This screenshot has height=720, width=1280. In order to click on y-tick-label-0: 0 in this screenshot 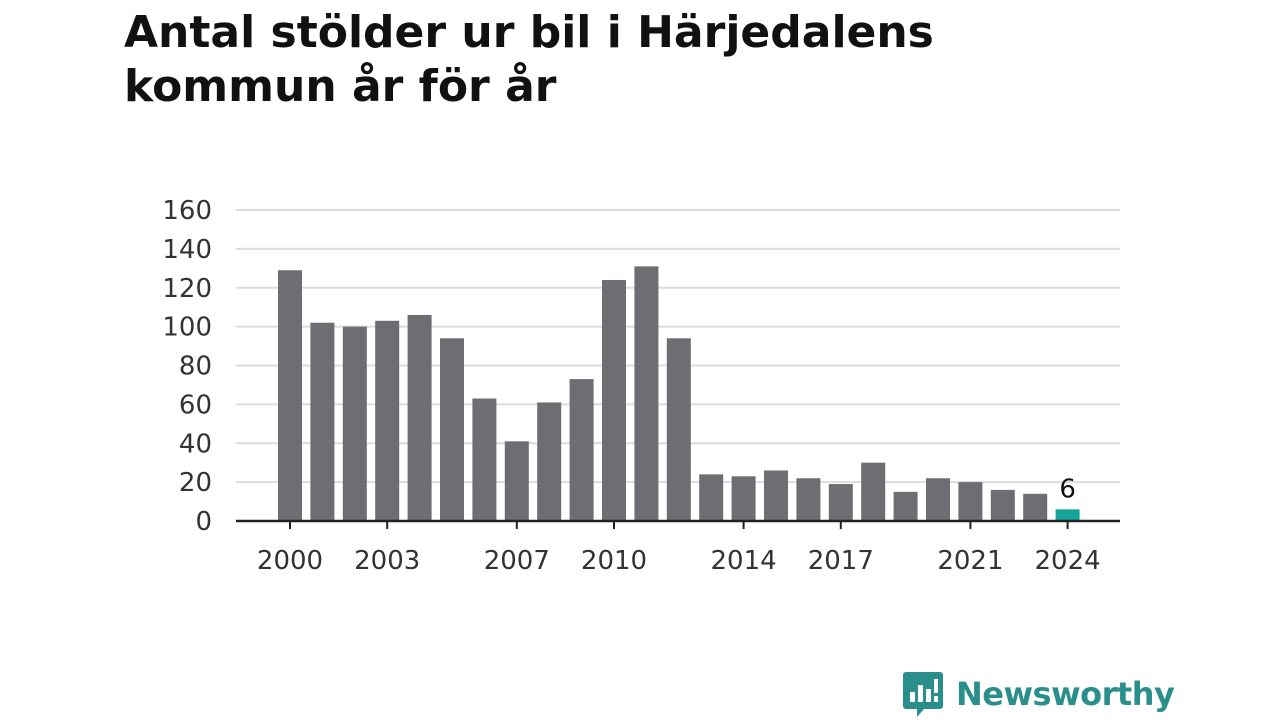, I will do `click(203, 522)`.